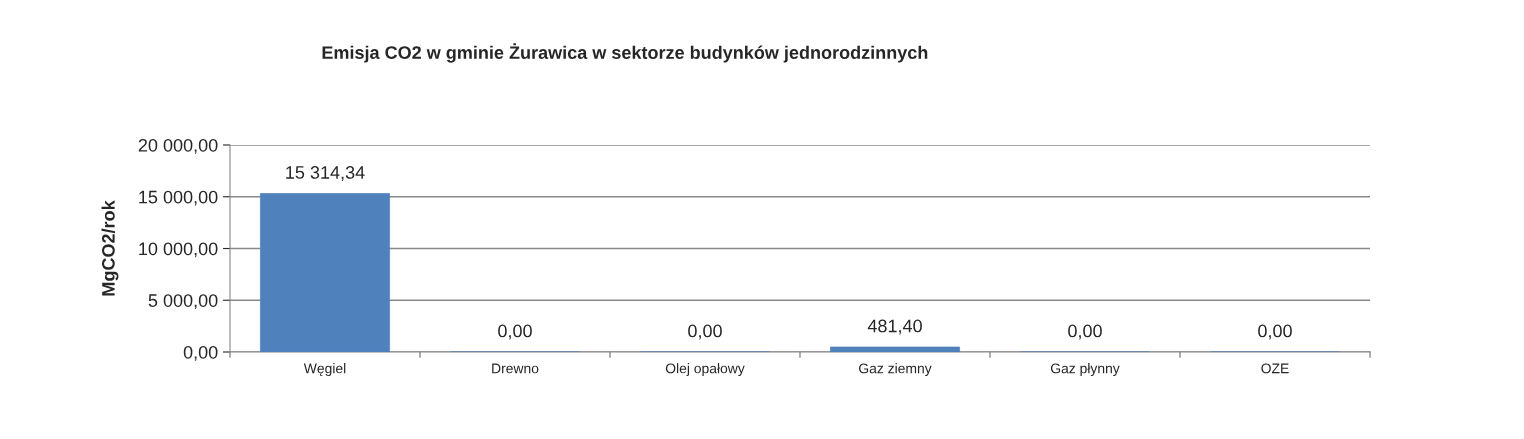  Describe the element at coordinates (178, 198) in the screenshot. I see `y-tick-label: 15 000,00` at that location.